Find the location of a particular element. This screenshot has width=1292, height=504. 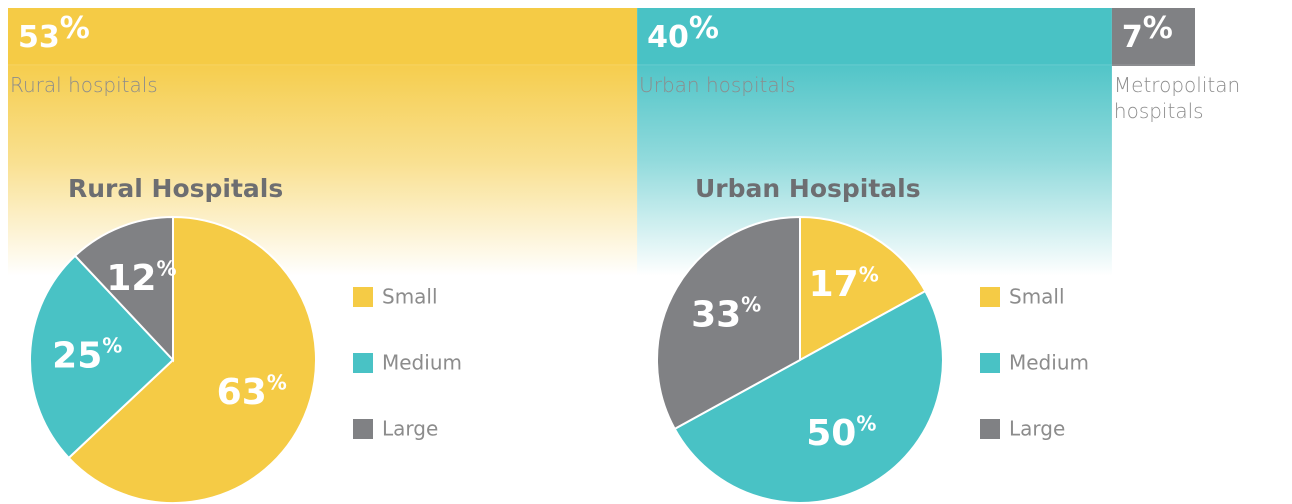

category-label: Urban hospitals is located at coordinates (717, 85).